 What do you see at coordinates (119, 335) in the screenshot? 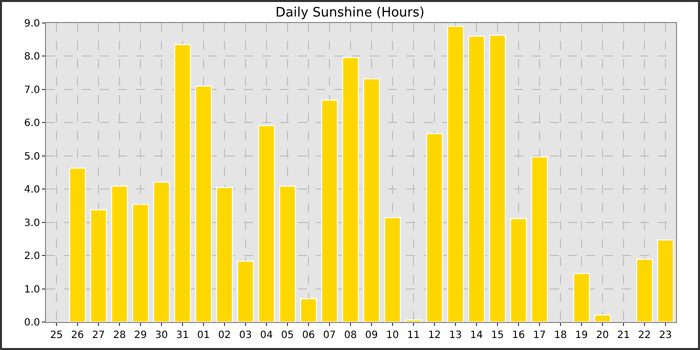
I see `x-tick-label: 28` at bounding box center [119, 335].